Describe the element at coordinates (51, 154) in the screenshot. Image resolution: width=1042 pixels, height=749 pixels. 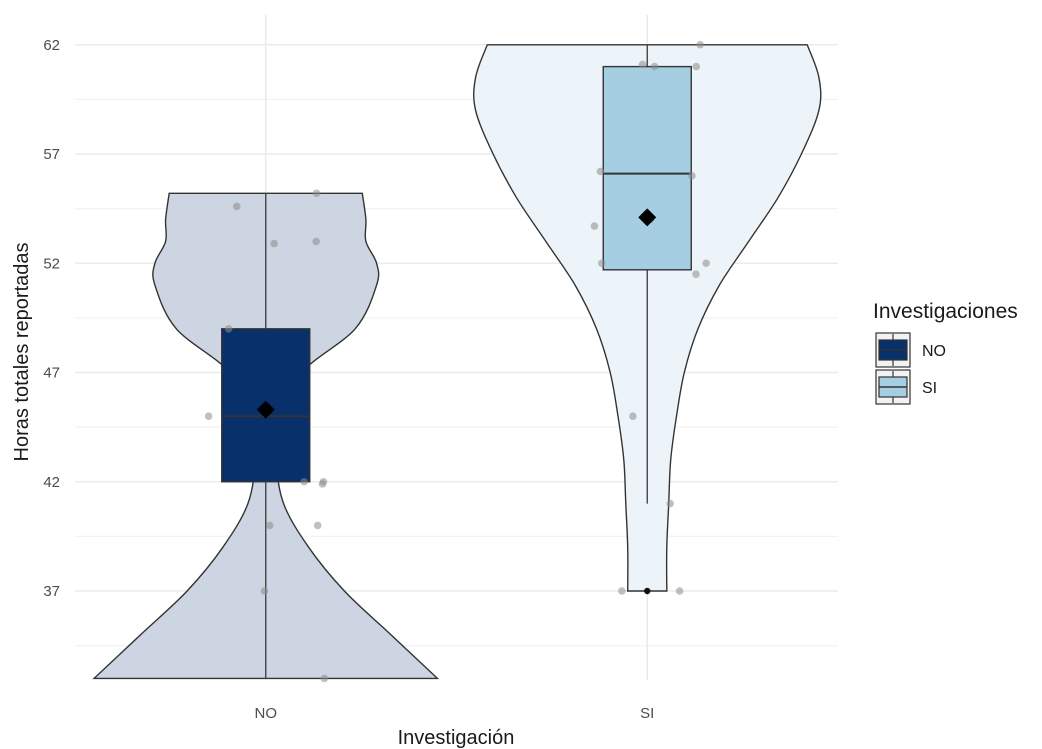
I see `y-tick-label: 57` at that location.